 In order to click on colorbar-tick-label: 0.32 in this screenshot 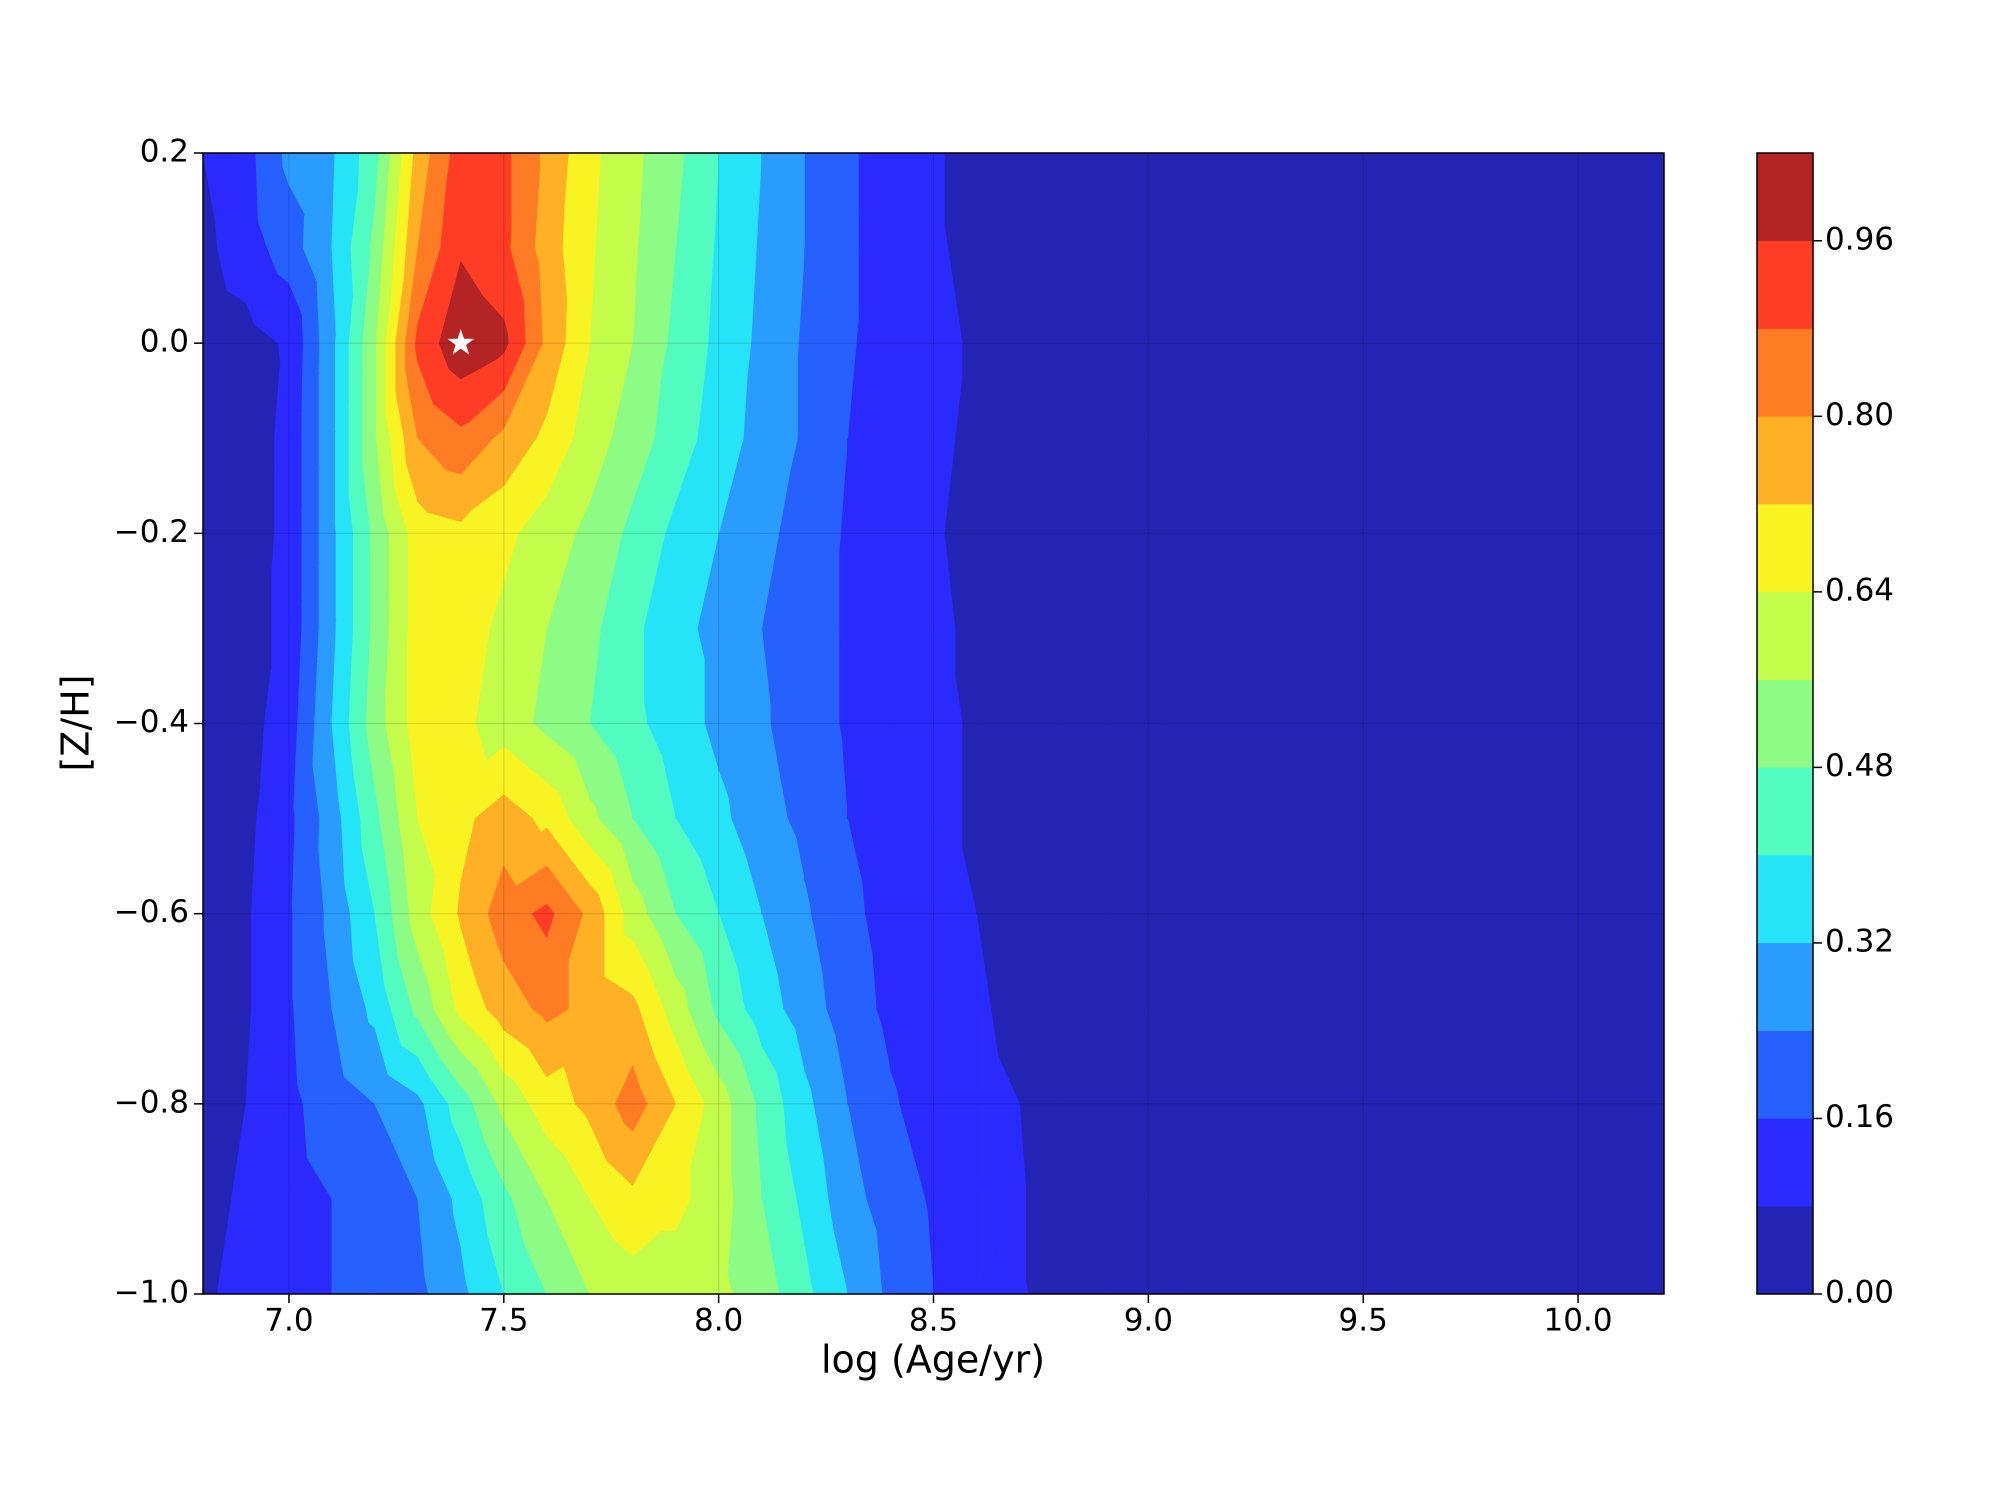, I will do `click(1859, 941)`.